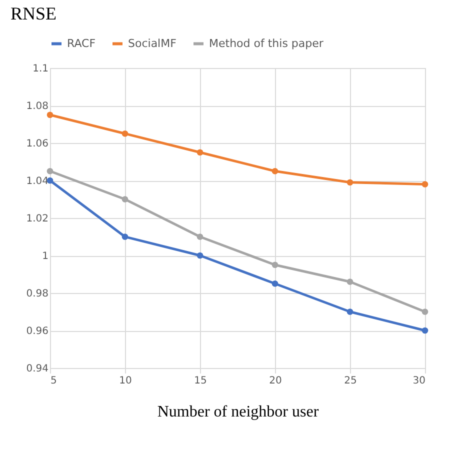  I want to click on y-tick-label: 1.08, so click(37, 106).